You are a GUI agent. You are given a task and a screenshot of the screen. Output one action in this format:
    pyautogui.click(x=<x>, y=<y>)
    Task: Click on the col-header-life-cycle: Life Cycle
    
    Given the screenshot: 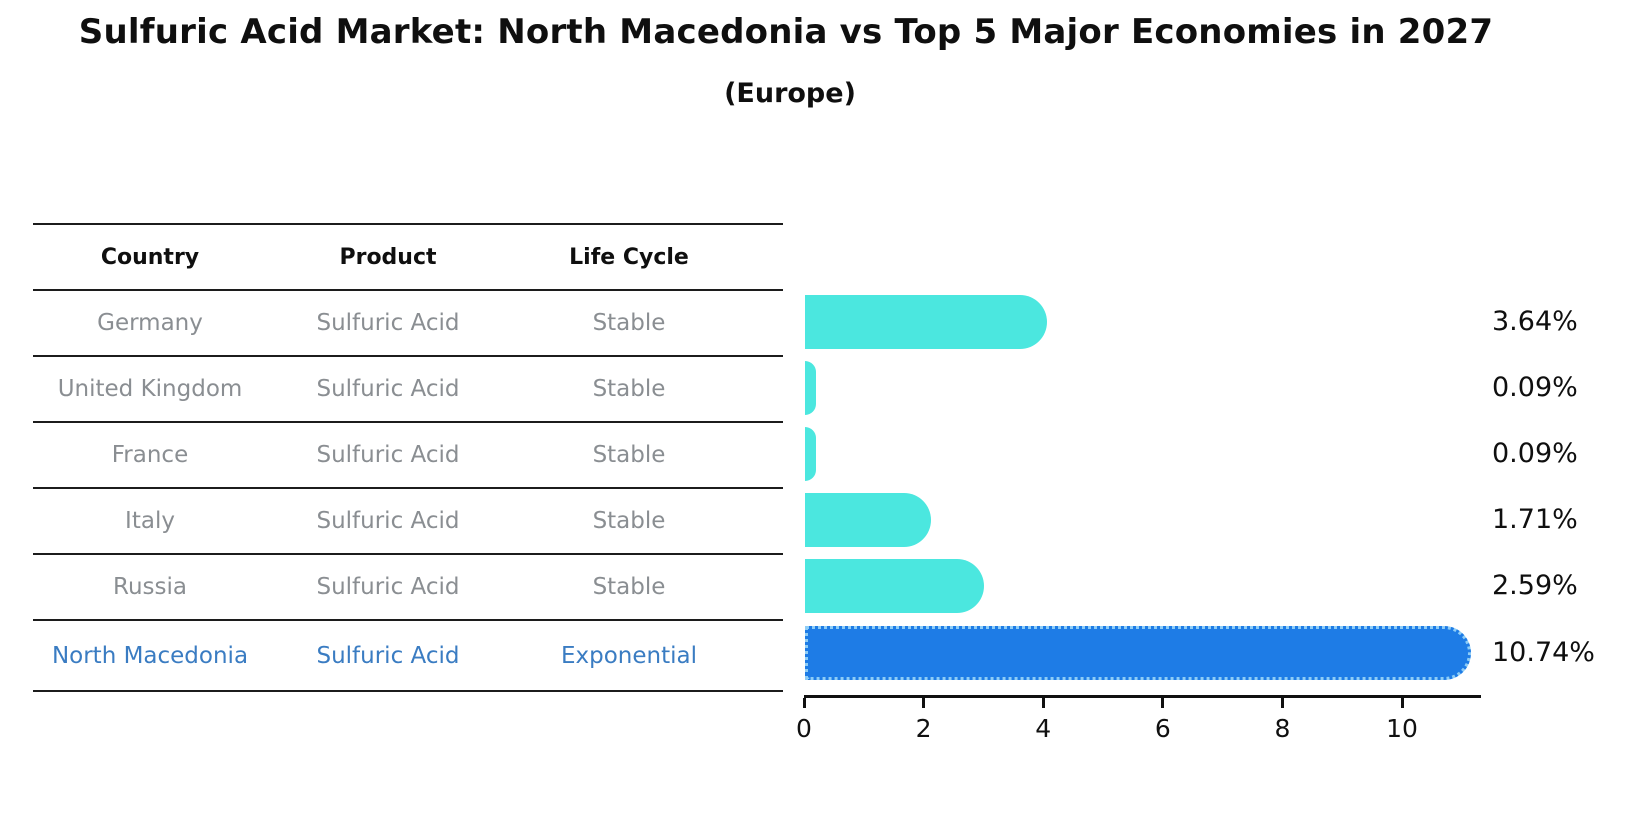 What is the action you would take?
    pyautogui.click(x=629, y=257)
    